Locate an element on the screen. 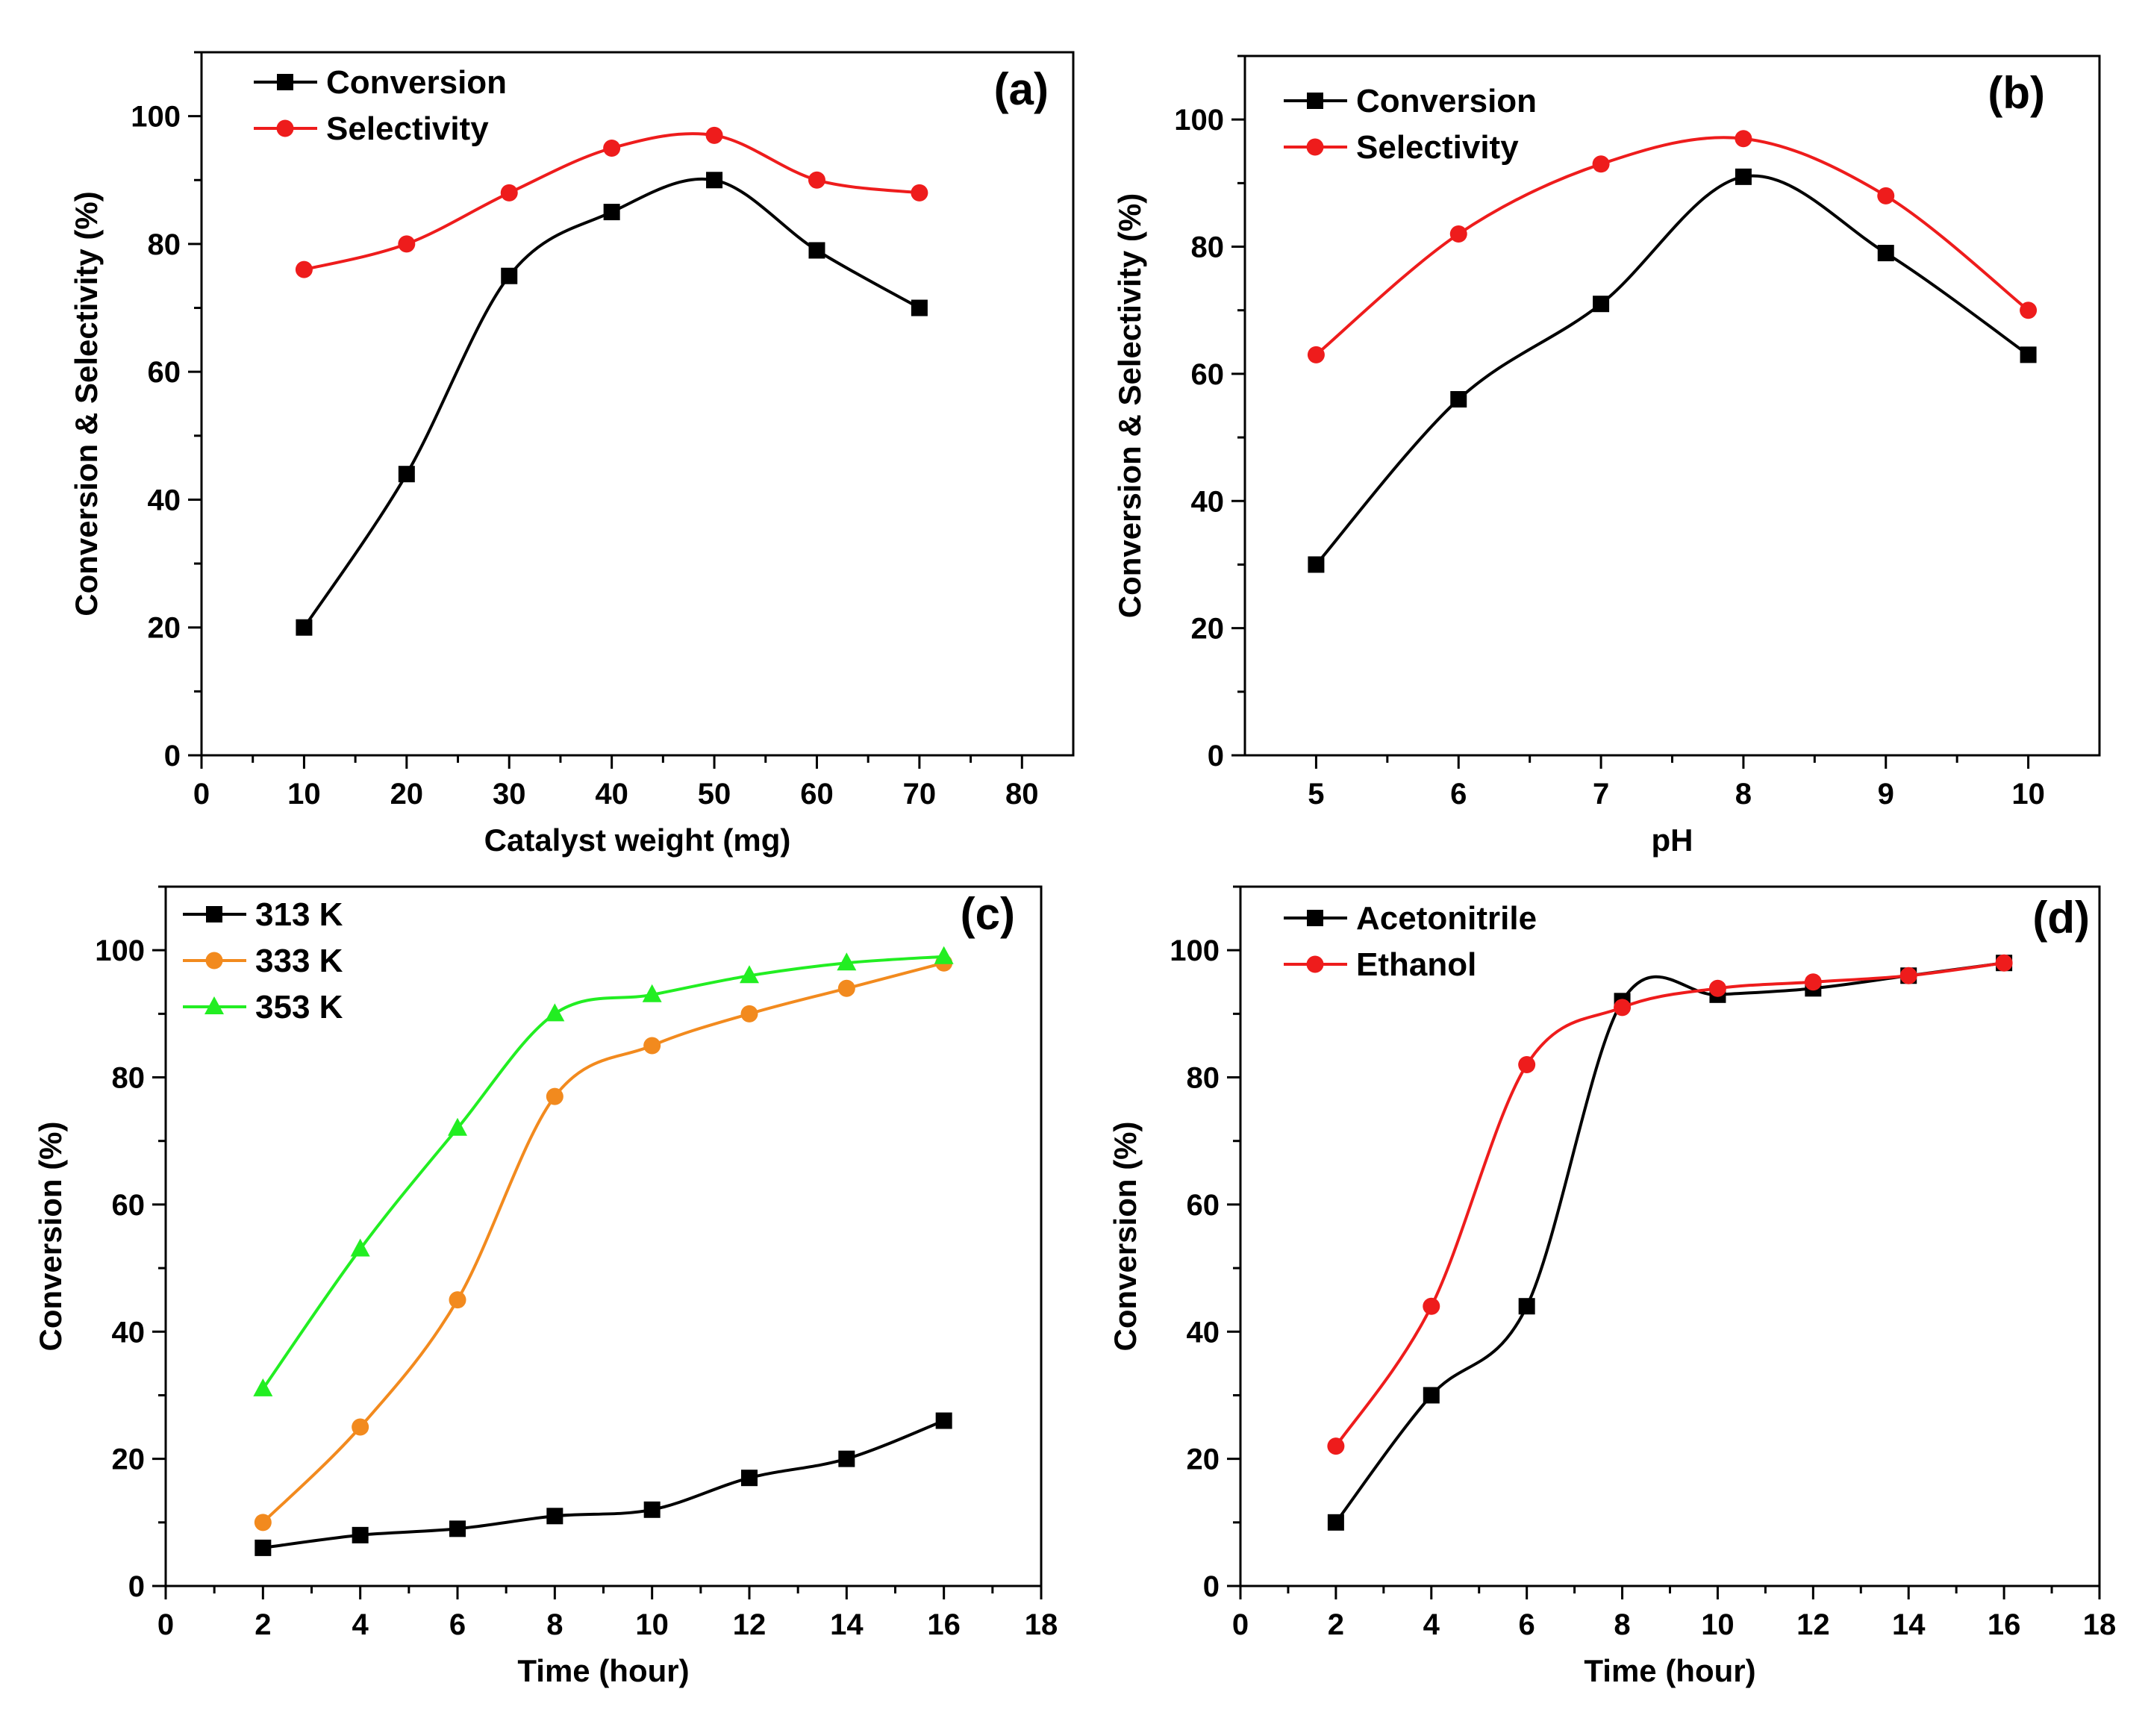  panel-d-x-tick-label: 0 is located at coordinates (1240, 1624).